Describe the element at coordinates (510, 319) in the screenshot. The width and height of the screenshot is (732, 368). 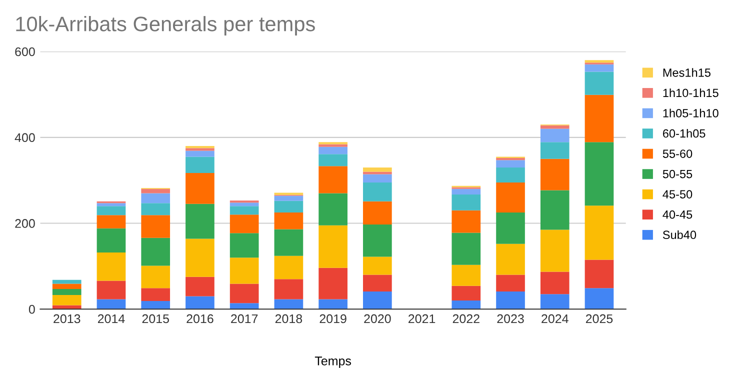
I see `x-tick-label: 2023` at that location.